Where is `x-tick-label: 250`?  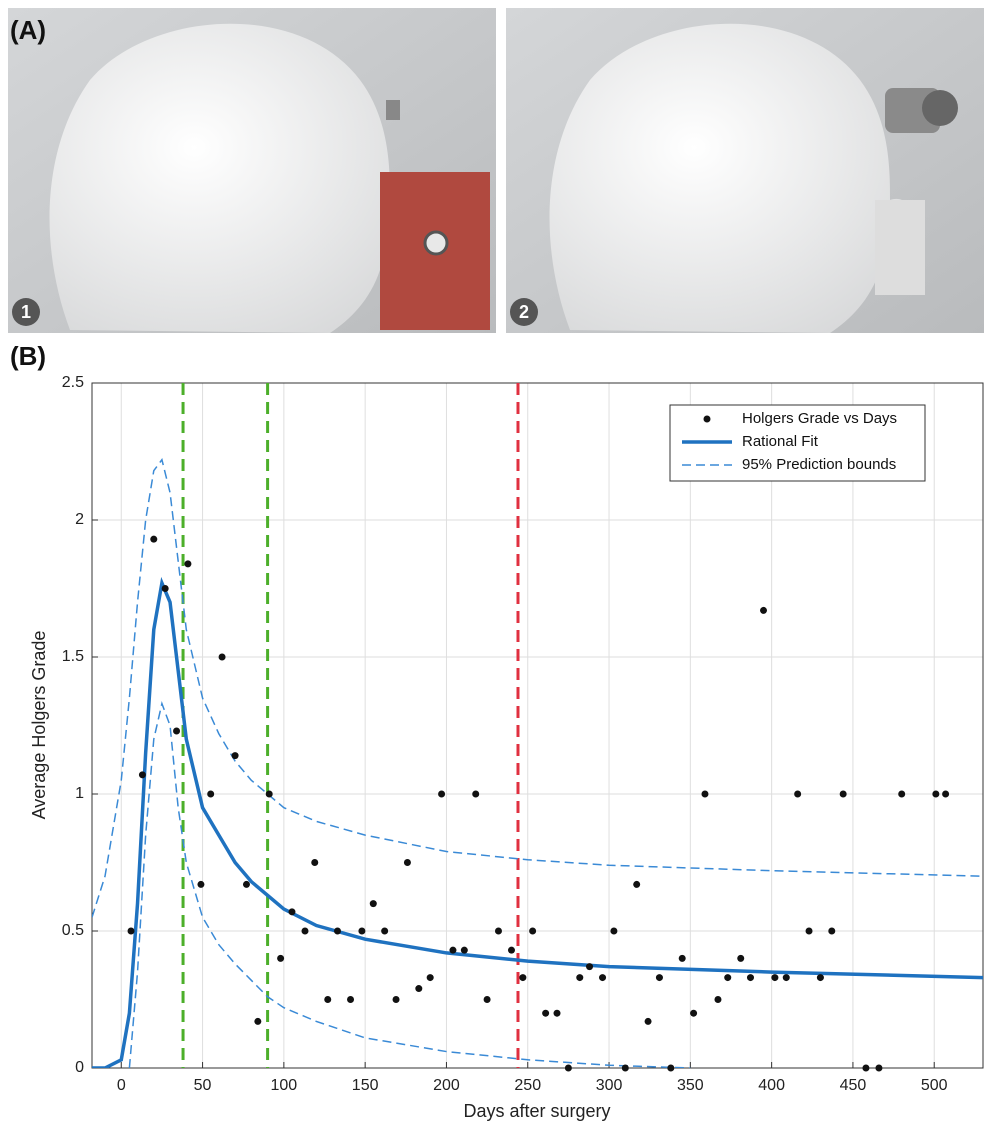 x-tick-label: 250 is located at coordinates (527, 1085).